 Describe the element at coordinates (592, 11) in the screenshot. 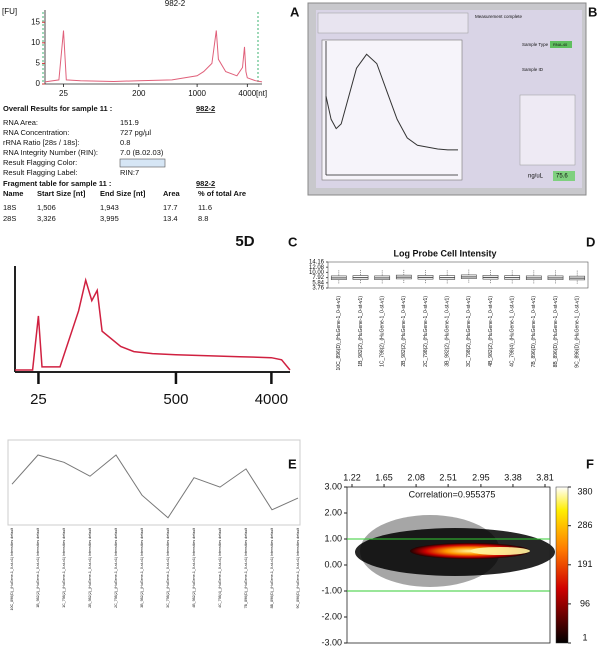

I see `panel-label: B` at that location.